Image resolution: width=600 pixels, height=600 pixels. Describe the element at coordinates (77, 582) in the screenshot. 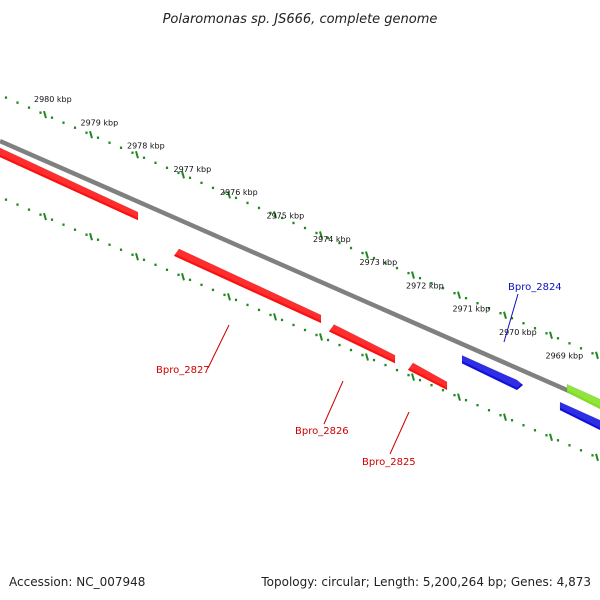

I see `accession-text: Accession: NC_007948` at that location.